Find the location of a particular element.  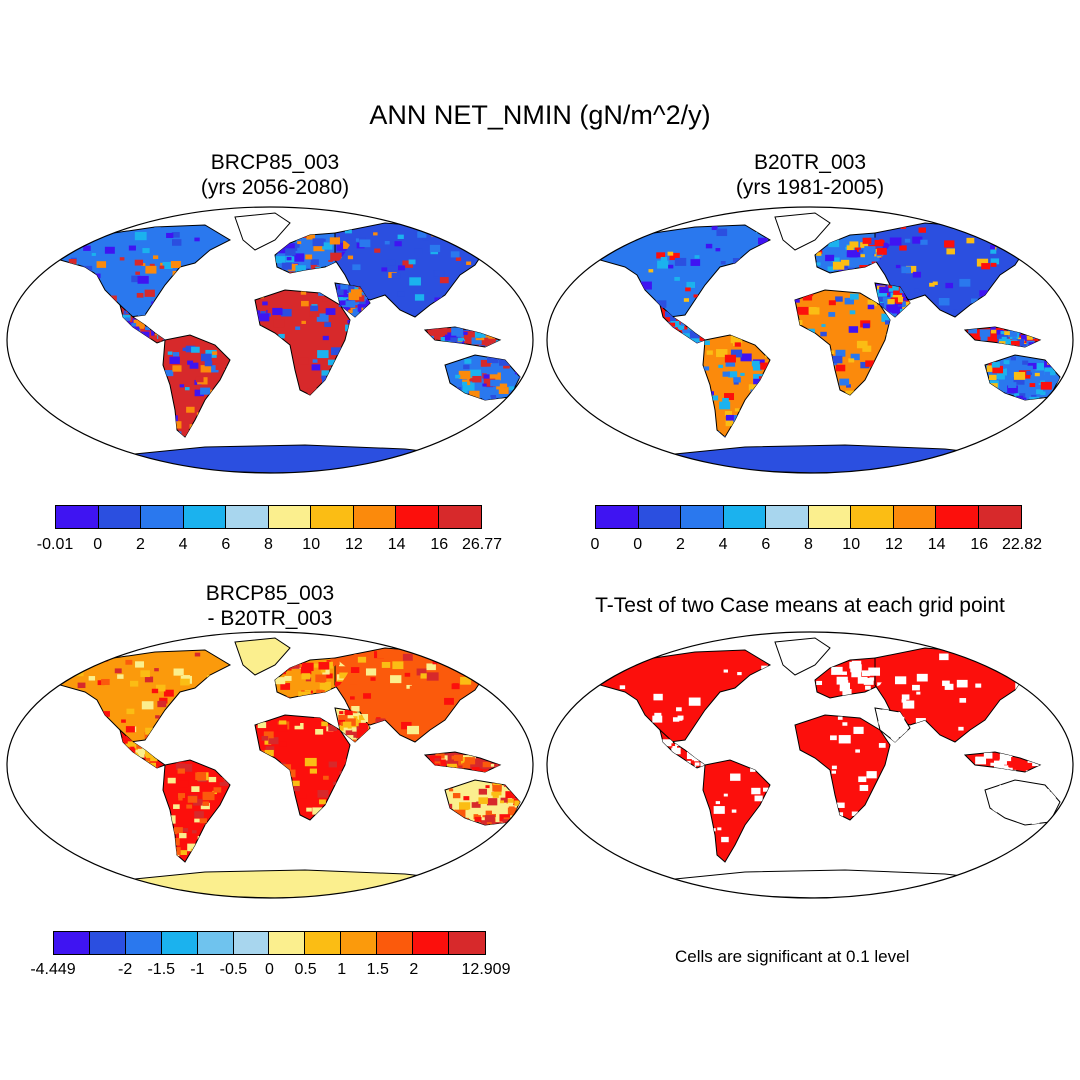

colorbar-tick-label: 1.5 is located at coordinates (377, 969).